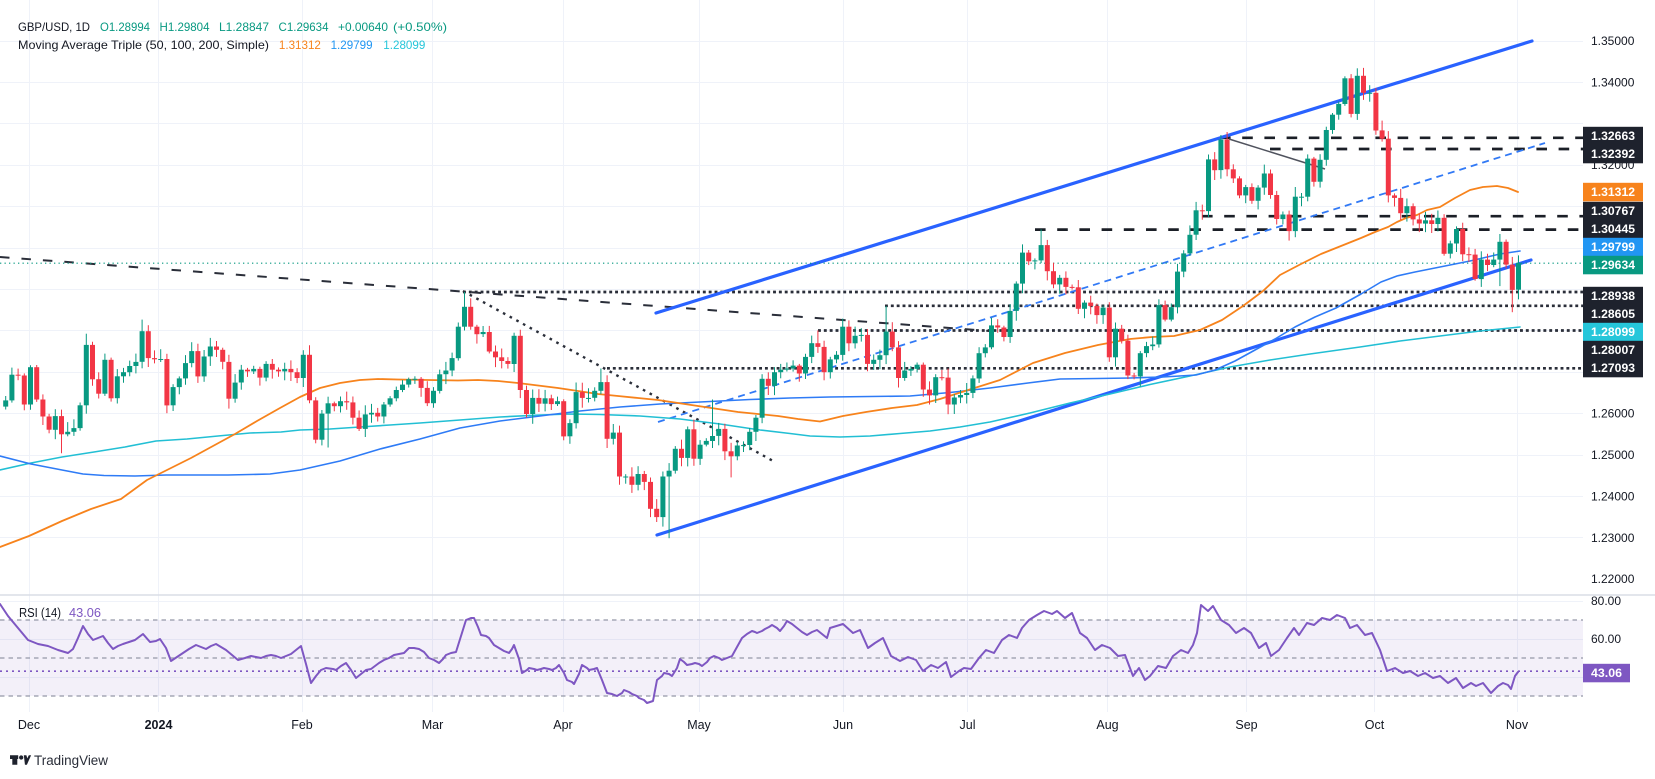 This screenshot has height=779, width=1655. What do you see at coordinates (1613, 155) in the screenshot?
I see `svg-text: 1.32392` at bounding box center [1613, 155].